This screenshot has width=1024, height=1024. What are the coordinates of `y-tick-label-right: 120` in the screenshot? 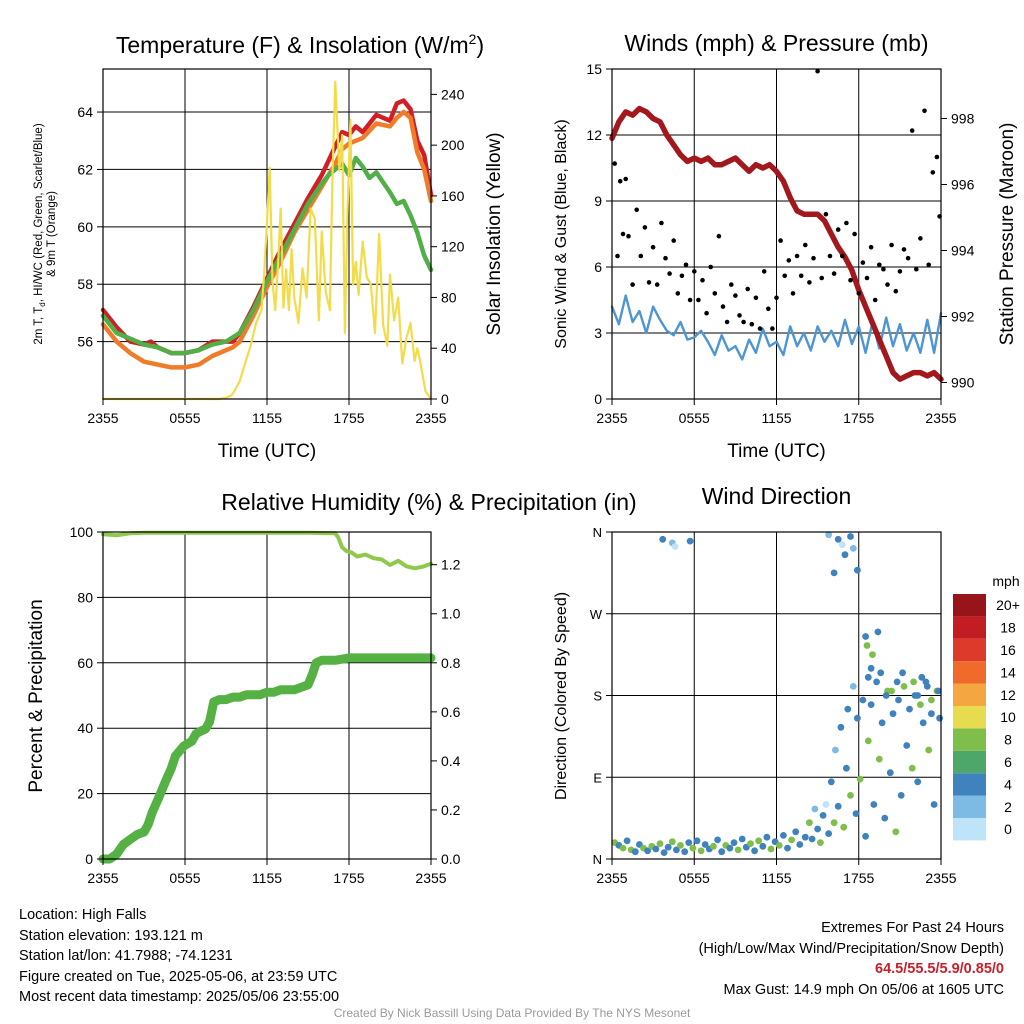 It's located at (453, 247).